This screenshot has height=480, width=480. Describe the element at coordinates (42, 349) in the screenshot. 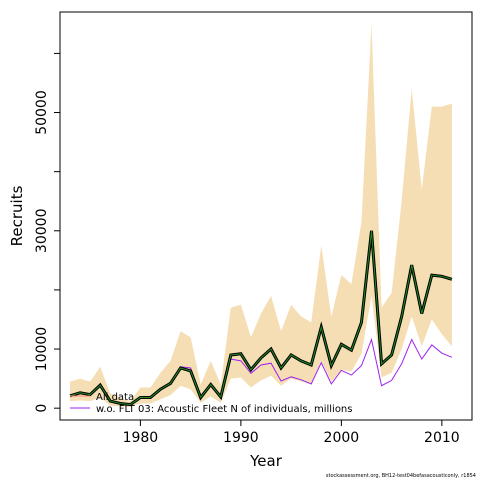

I see `y-tick-label: 10000` at that location.